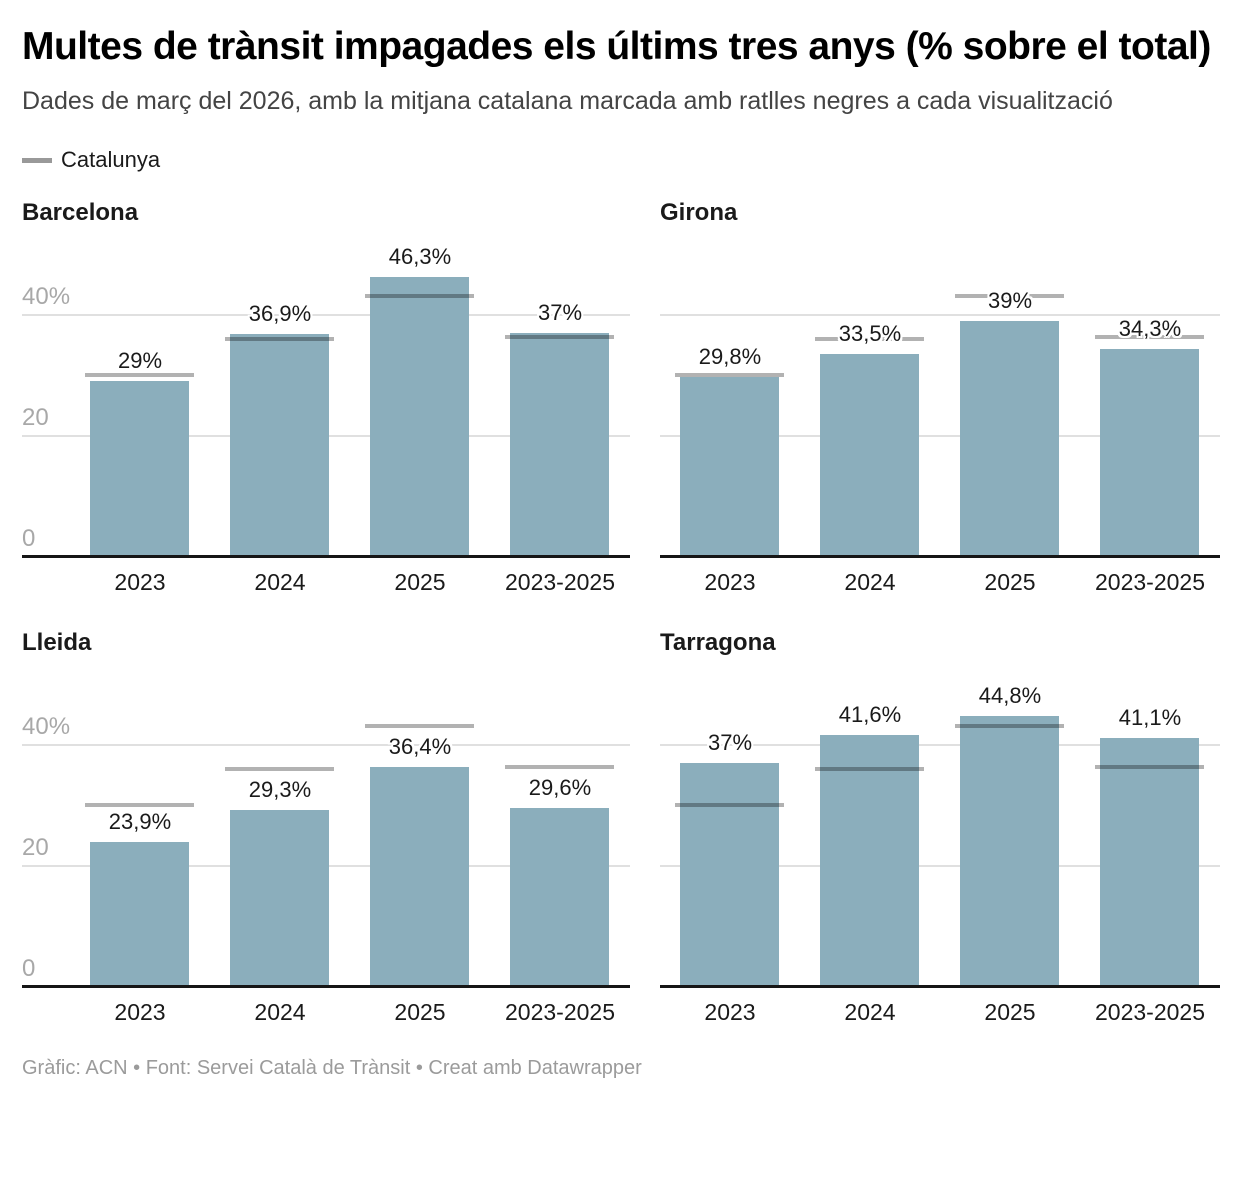  Describe the element at coordinates (1150, 718) in the screenshot. I see `value-label: 41,1%` at that location.